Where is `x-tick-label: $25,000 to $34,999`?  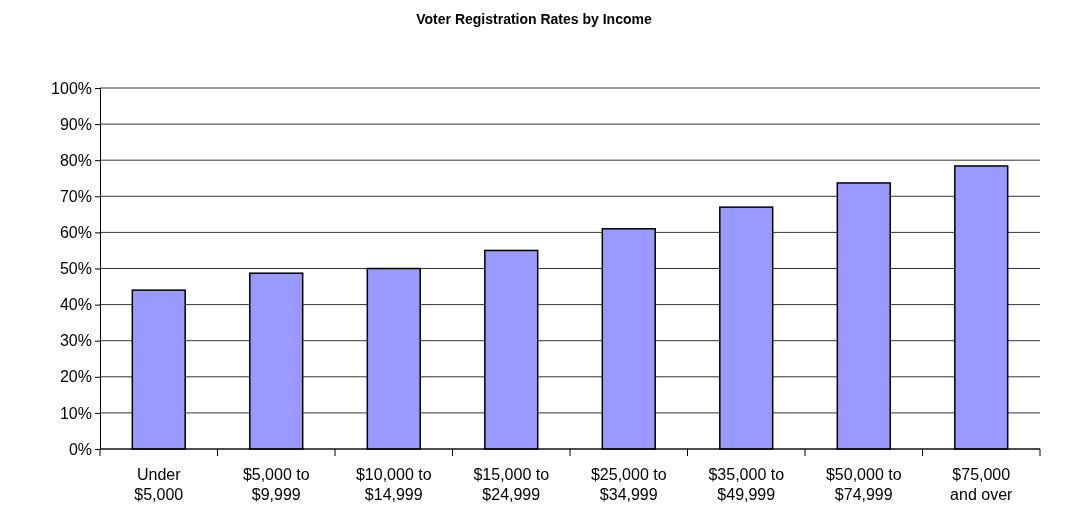
x-tick-label: $25,000 to $34,999 is located at coordinates (628, 484).